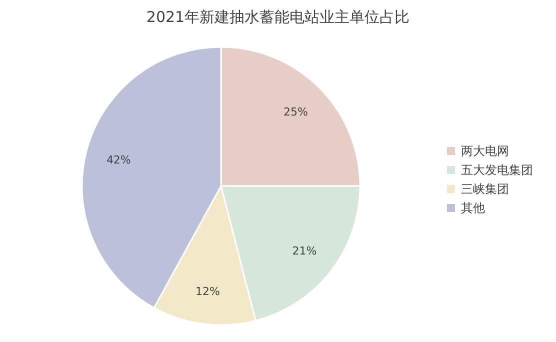 Image resolution: width=556 pixels, height=342 pixels. What do you see at coordinates (278, 17) in the screenshot?
I see `chart-title: 2021年新建抽水蓄能电站业主单位占比` at bounding box center [278, 17].